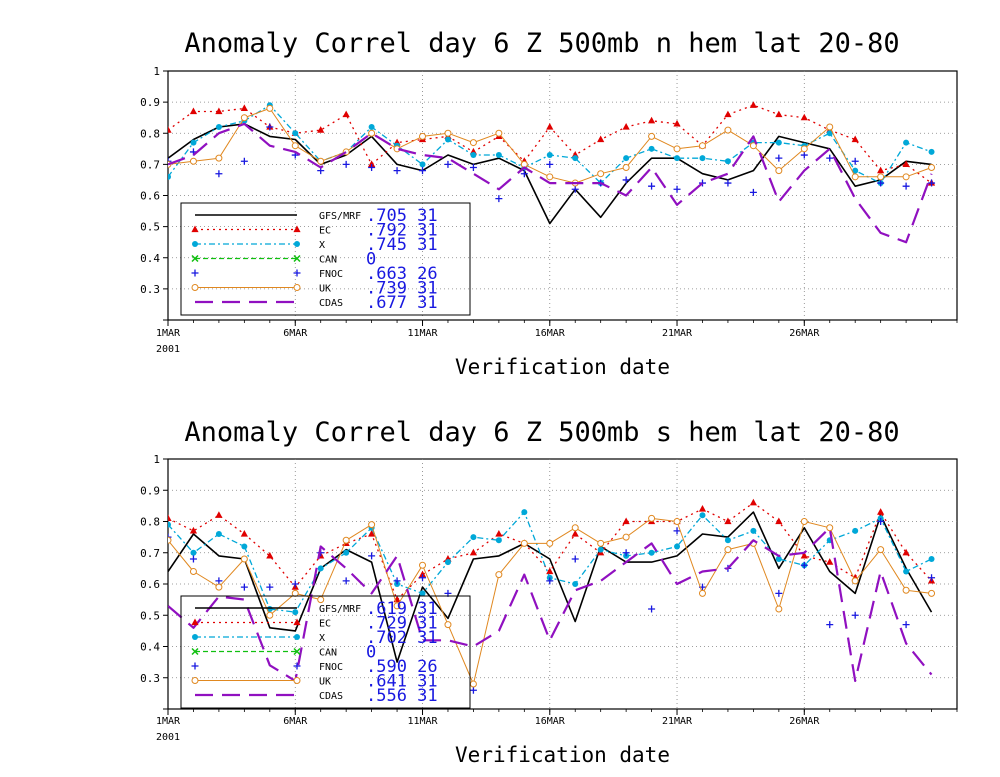 Image resolution: width=1000 pixels, height=777 pixels. Describe the element at coordinates (402, 303) in the screenshot. I see `legend-stat-cdas: .677 31` at that location.